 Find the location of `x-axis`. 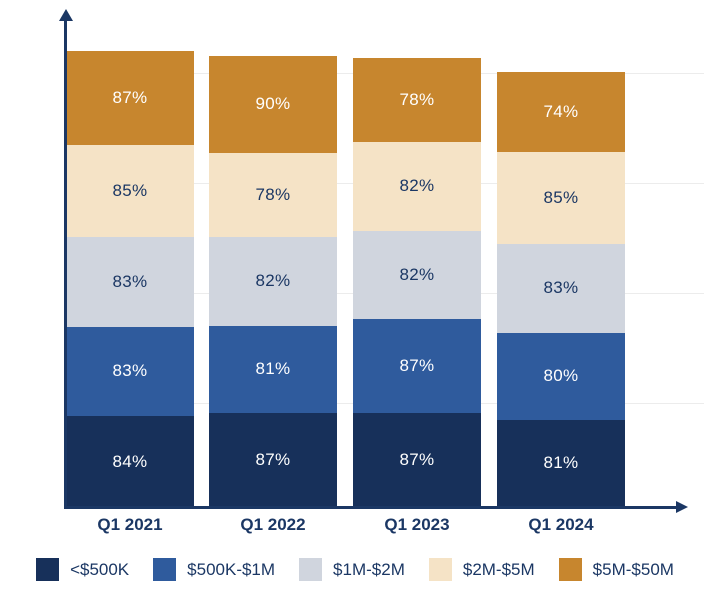

x-axis is located at coordinates (371, 507).